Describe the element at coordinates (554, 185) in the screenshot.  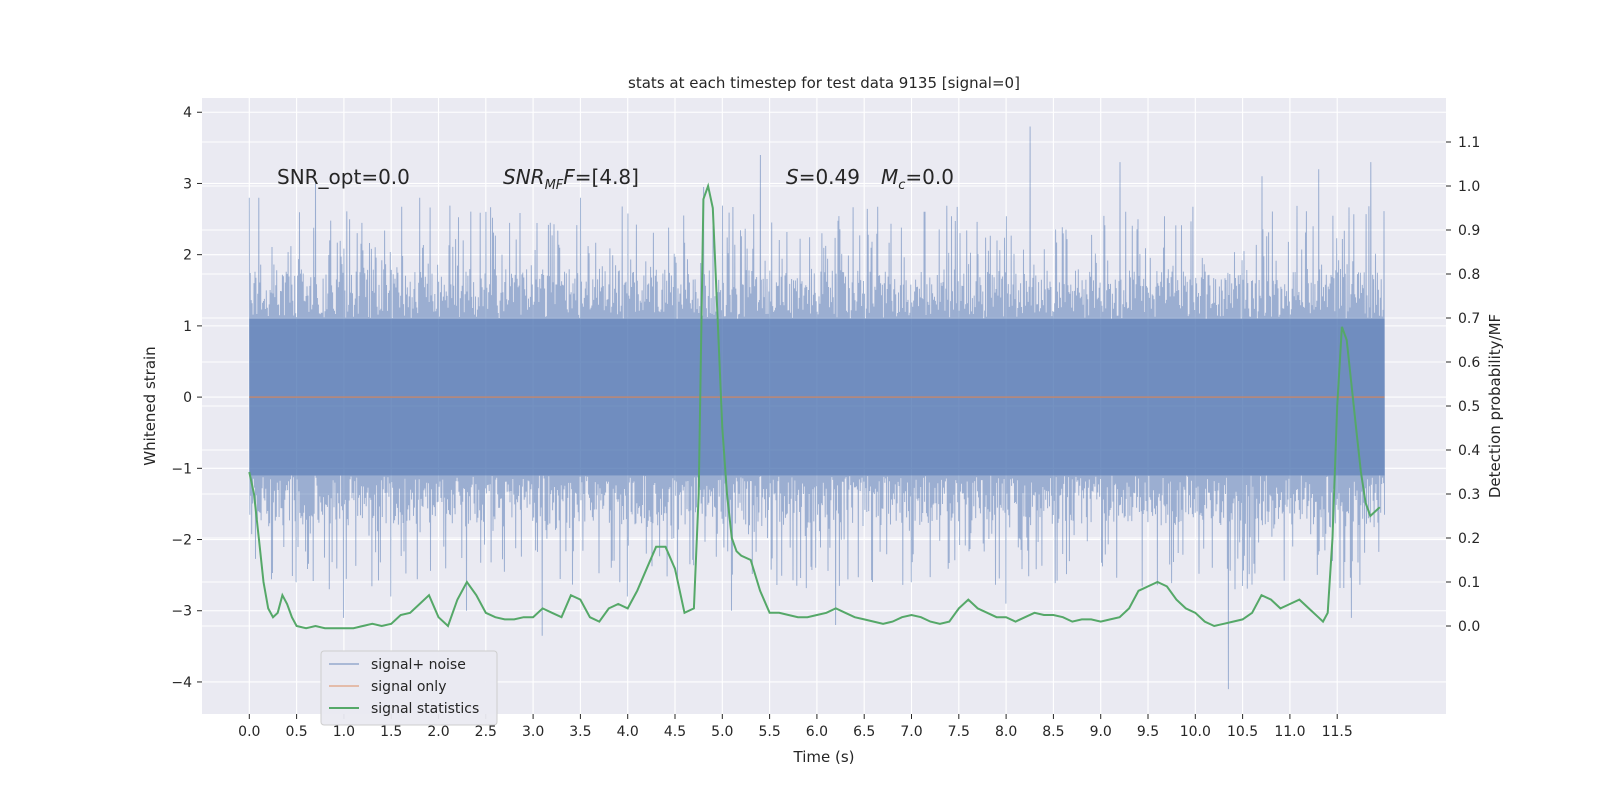
I see `annotation-snr-mf-sub: MF` at that location.